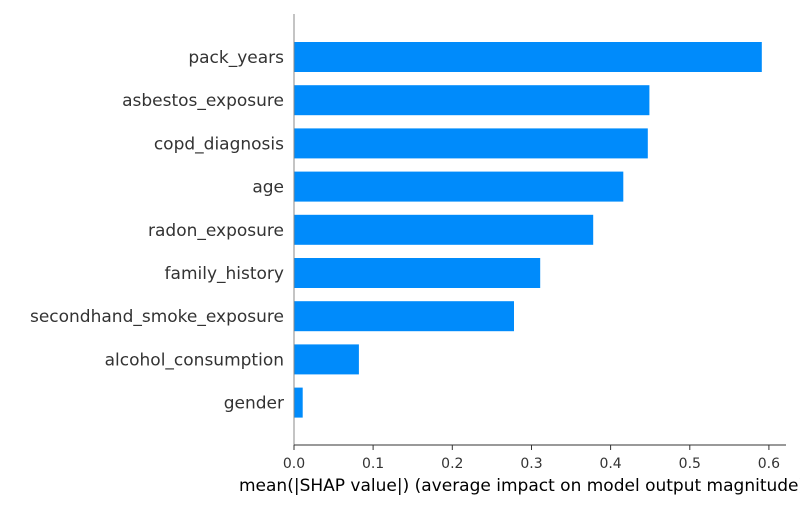  What do you see at coordinates (459, 186) in the screenshot?
I see `bar-age` at bounding box center [459, 186].